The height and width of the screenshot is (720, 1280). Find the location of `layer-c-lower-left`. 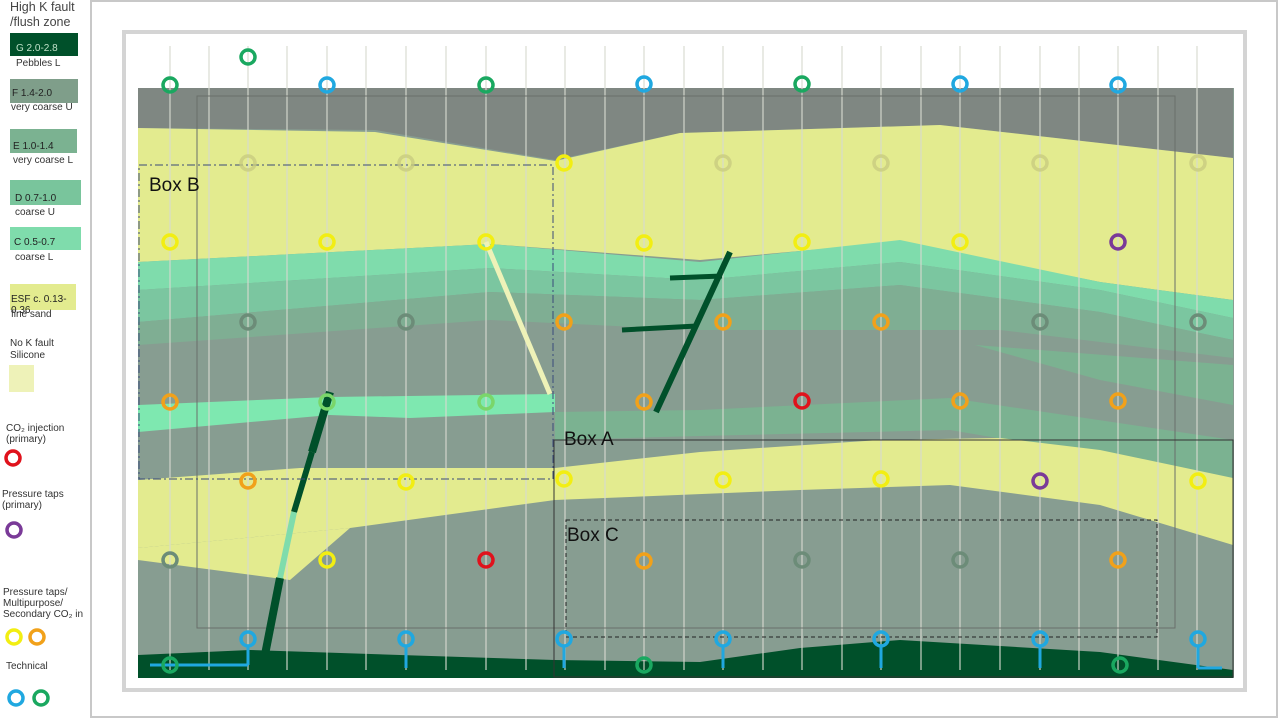

layer-c-lower-left is located at coordinates (346, 413).